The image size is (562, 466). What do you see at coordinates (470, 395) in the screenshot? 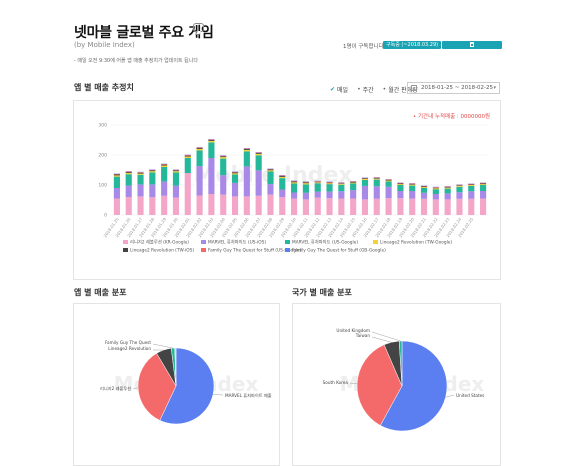
I see `pie-label: United States` at bounding box center [470, 395].